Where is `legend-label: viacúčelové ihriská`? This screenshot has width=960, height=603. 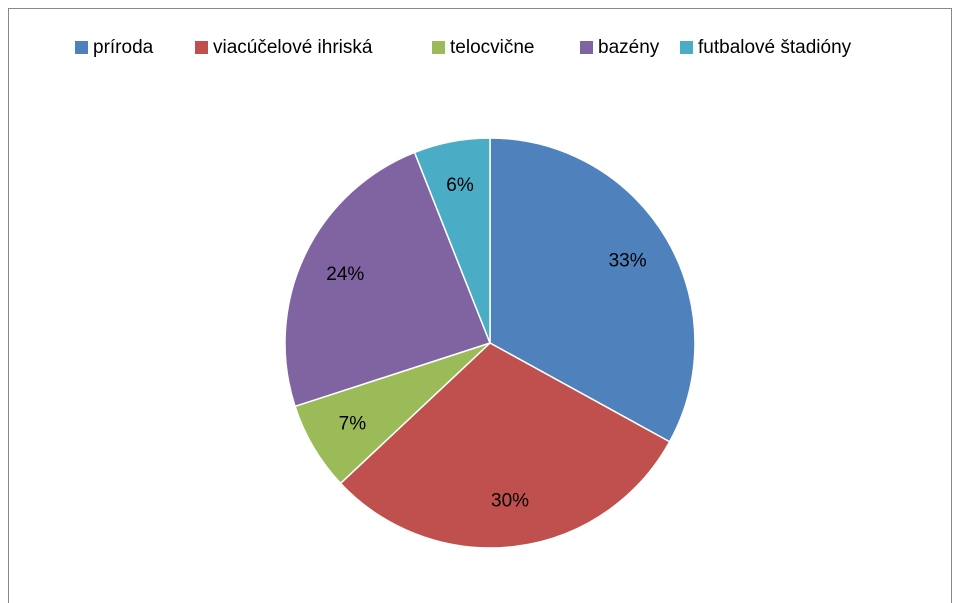 legend-label: viacúčelové ihriská is located at coordinates (293, 47).